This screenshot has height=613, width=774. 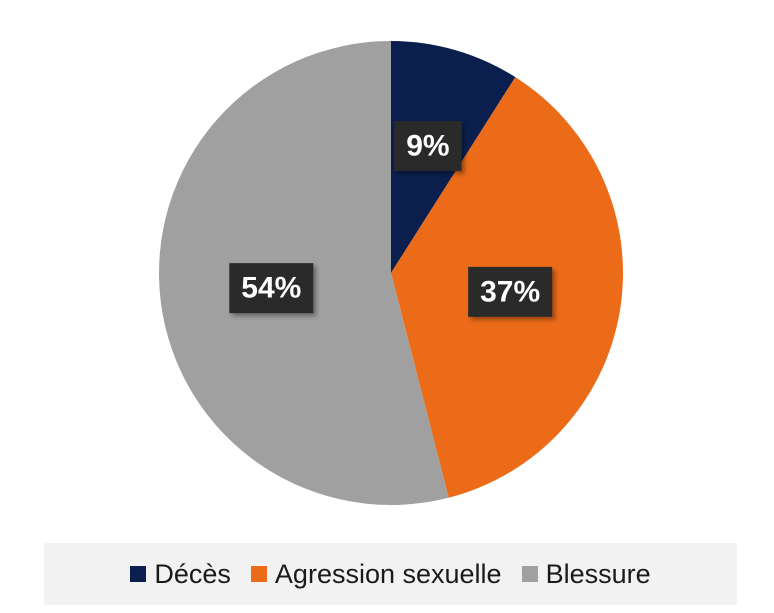 I want to click on legend-swatch-deces, so click(x=138, y=574).